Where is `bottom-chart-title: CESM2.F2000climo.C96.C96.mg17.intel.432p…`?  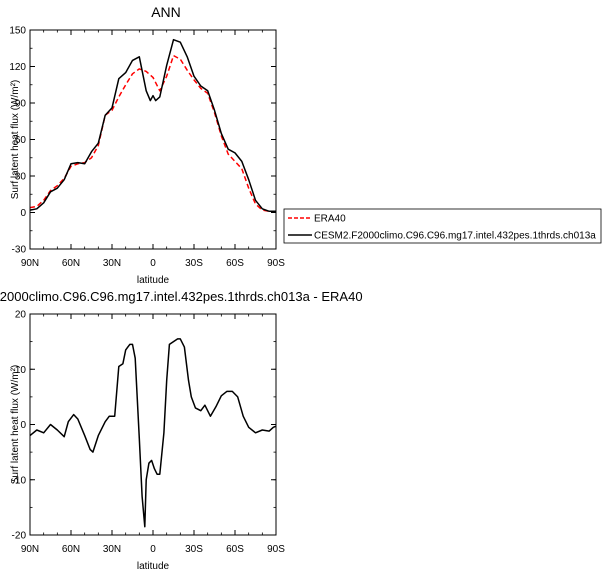
bottom-chart-title: CESM2.F2000climo.C96.C96.mg17.intel.432p… is located at coordinates (181, 296).